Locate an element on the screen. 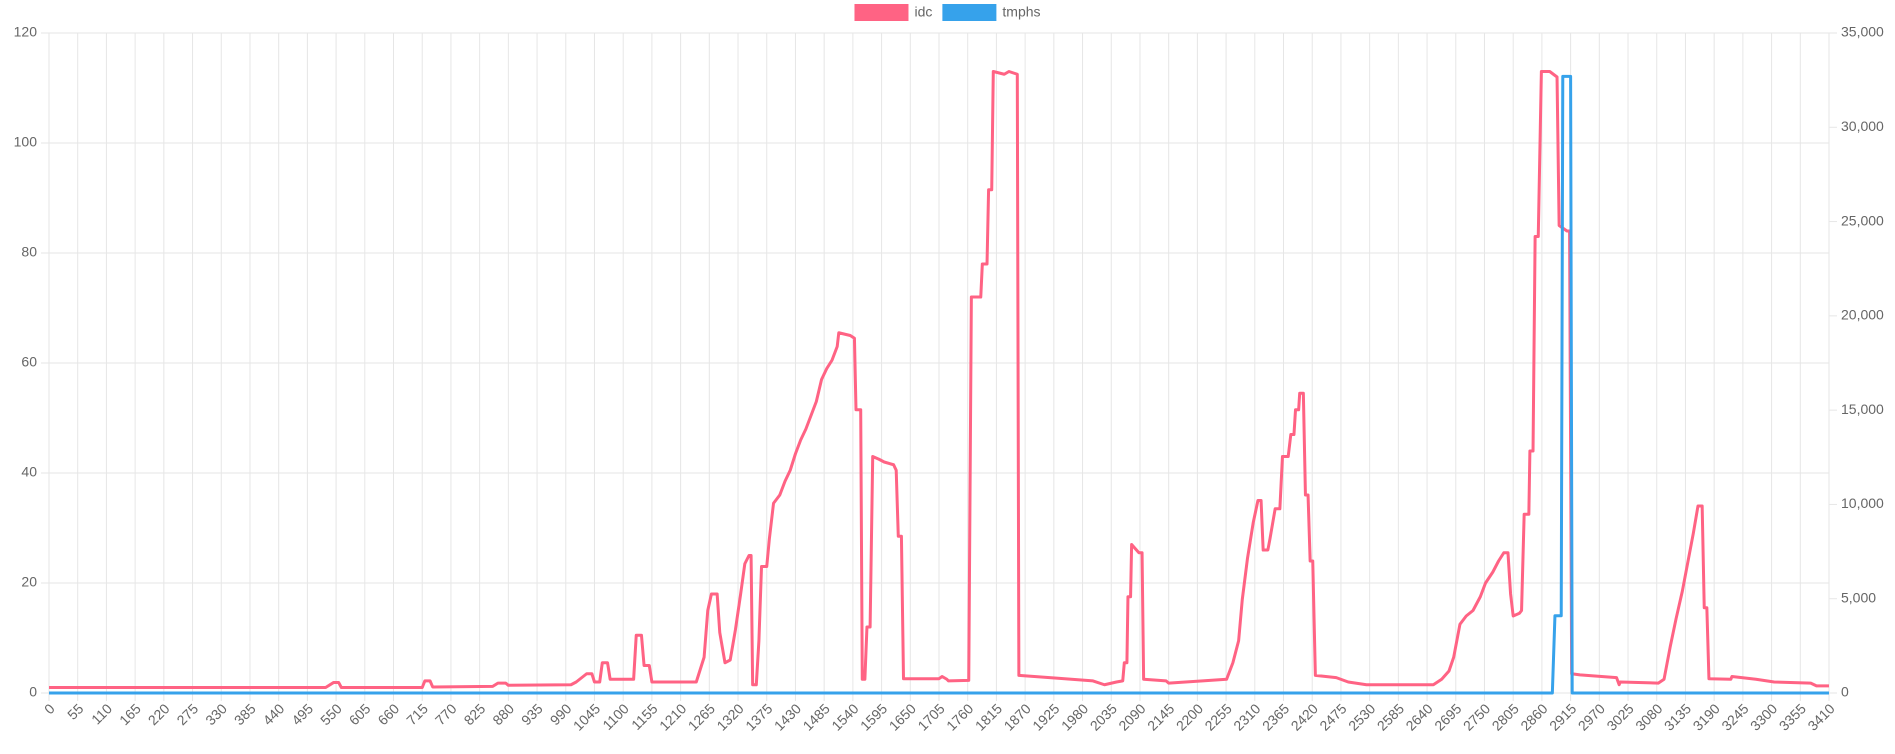  y2-tick-label: 0 is located at coordinates (1845, 692).